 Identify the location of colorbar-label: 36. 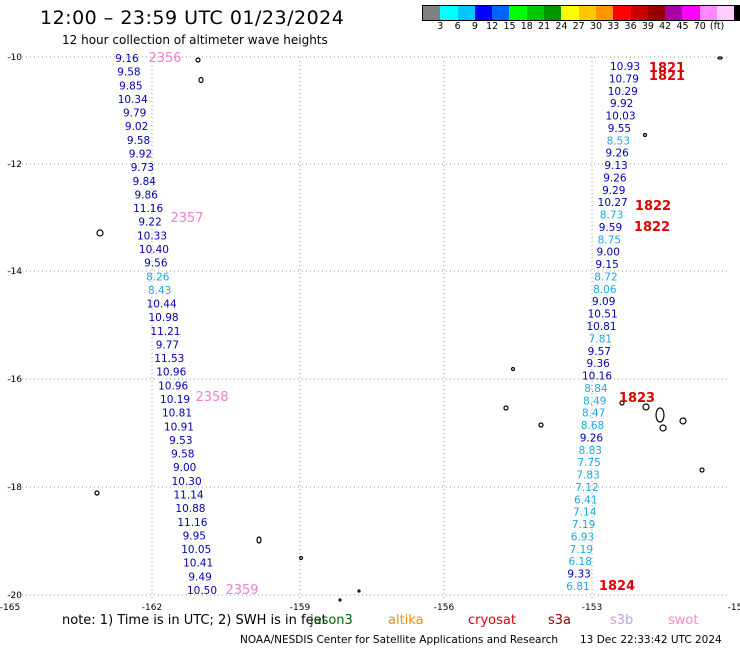
(630, 26).